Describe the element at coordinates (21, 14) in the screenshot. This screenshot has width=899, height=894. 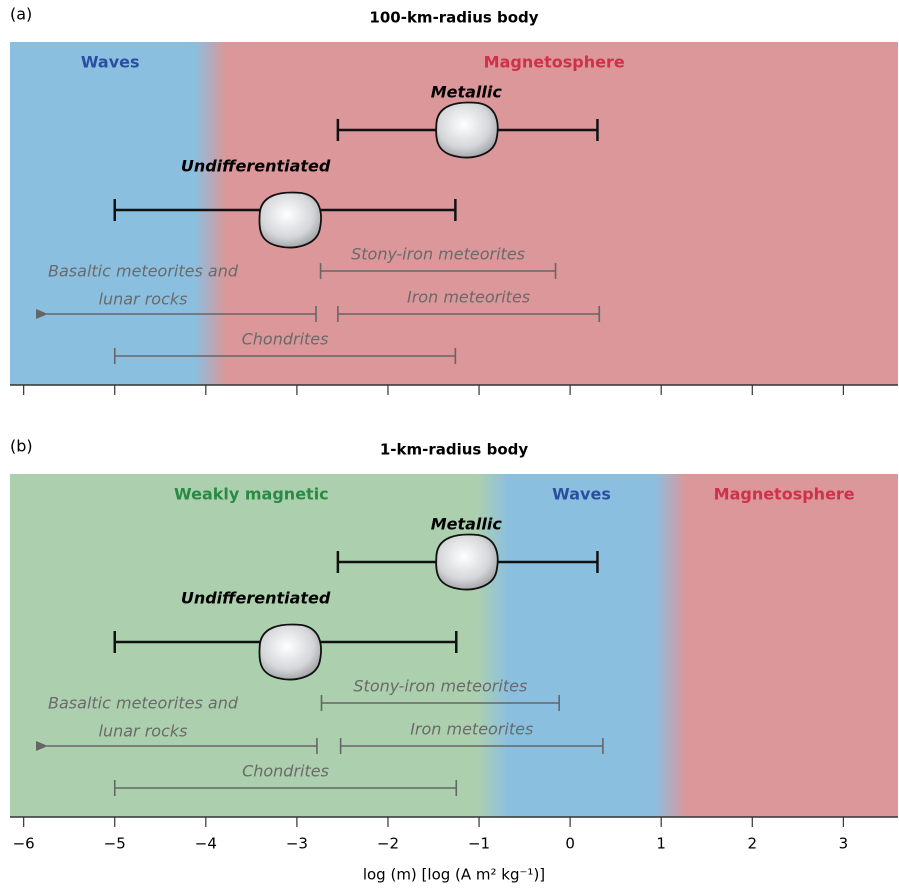
I see `panel-label: (a)` at that location.